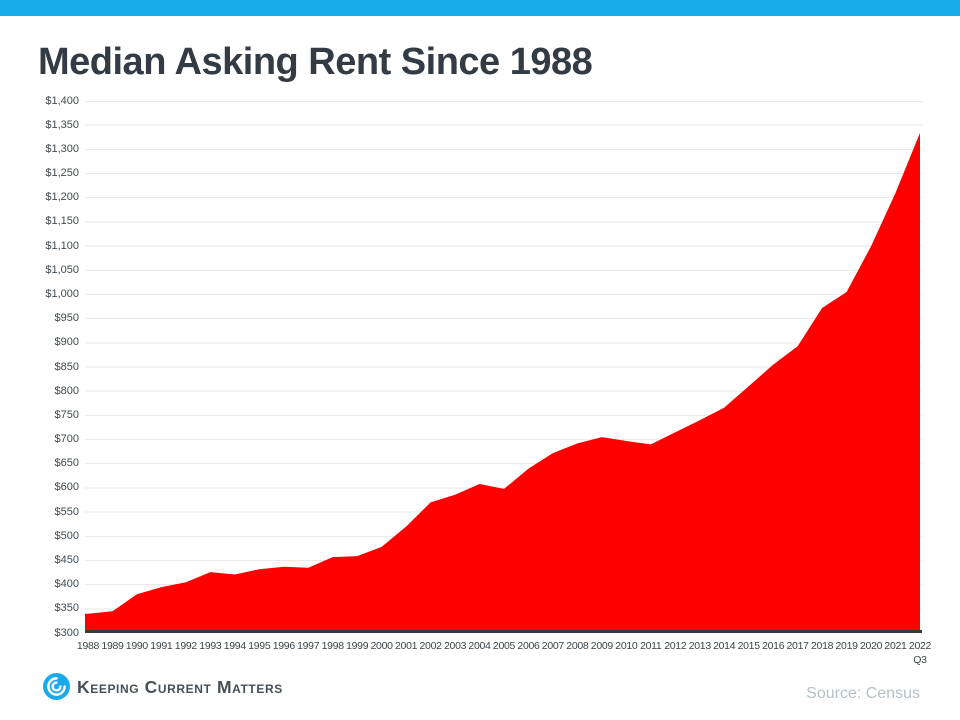 The image size is (960, 720). What do you see at coordinates (895, 646) in the screenshot?
I see `x-tick-label: 2021` at bounding box center [895, 646].